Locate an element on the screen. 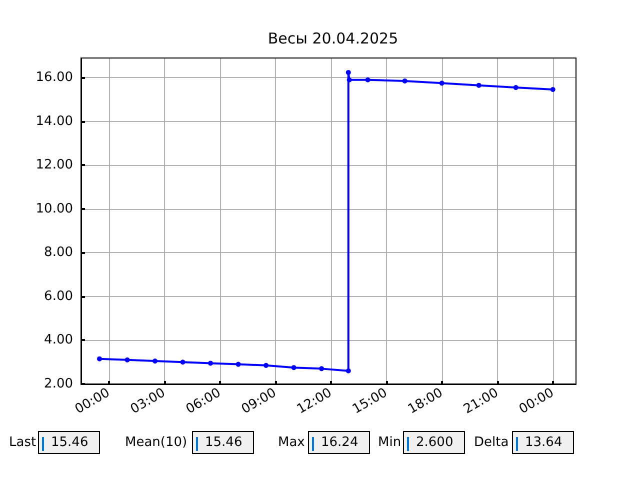 The image size is (640, 480). text-field: 16.24 is located at coordinates (339, 442).